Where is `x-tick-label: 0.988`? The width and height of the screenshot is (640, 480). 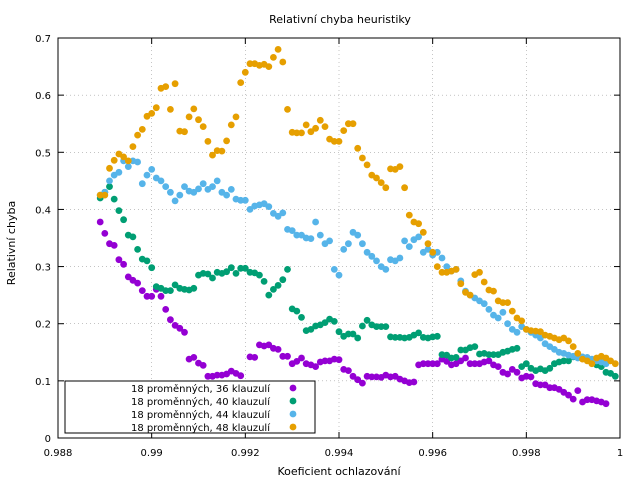 x-tick-label: 0.988 is located at coordinates (58, 453).